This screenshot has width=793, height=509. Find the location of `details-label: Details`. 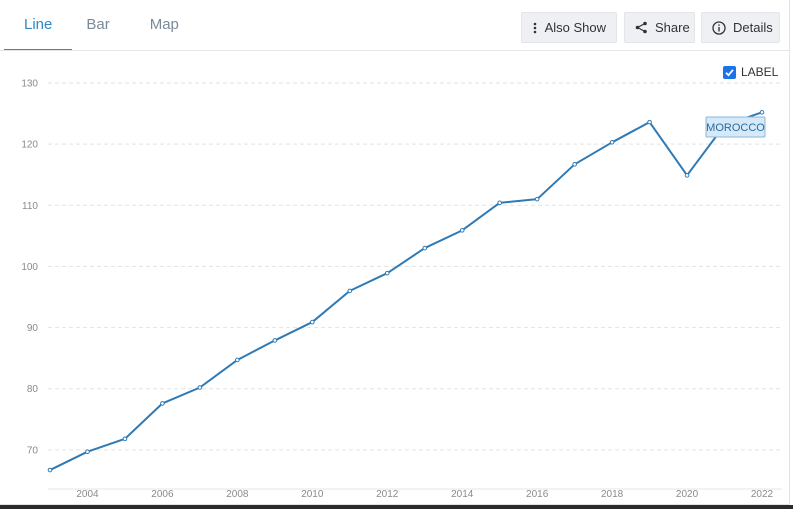

details-label: Details is located at coordinates (753, 27).